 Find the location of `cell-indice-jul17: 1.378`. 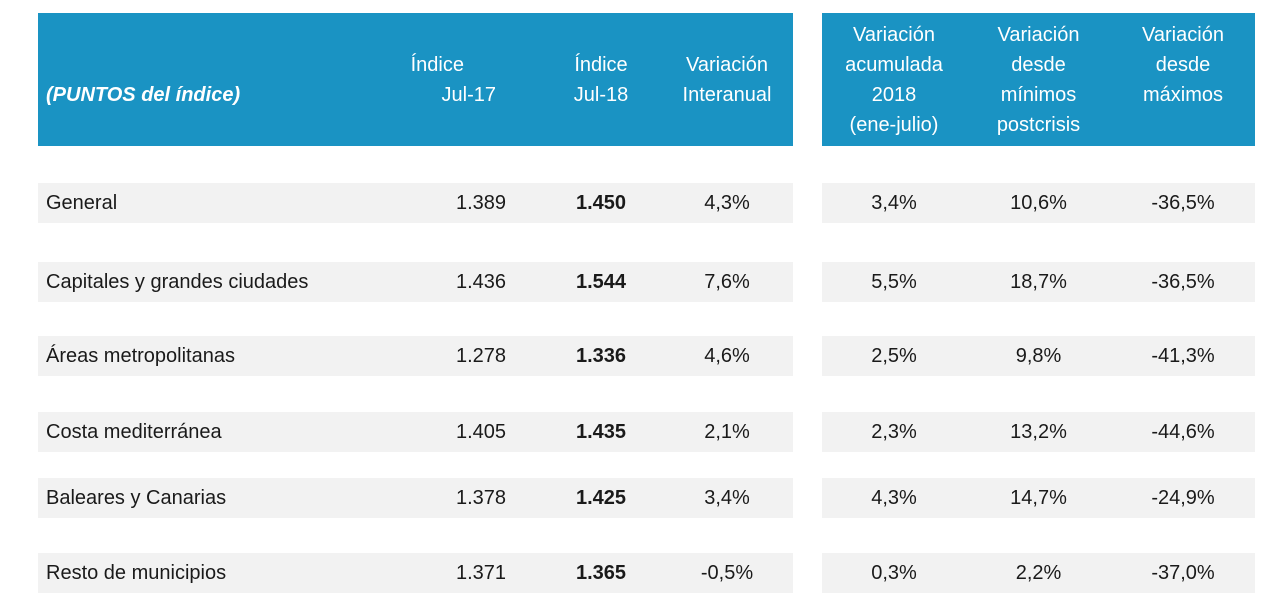

cell-indice-jul17: 1.378 is located at coordinates (481, 498).